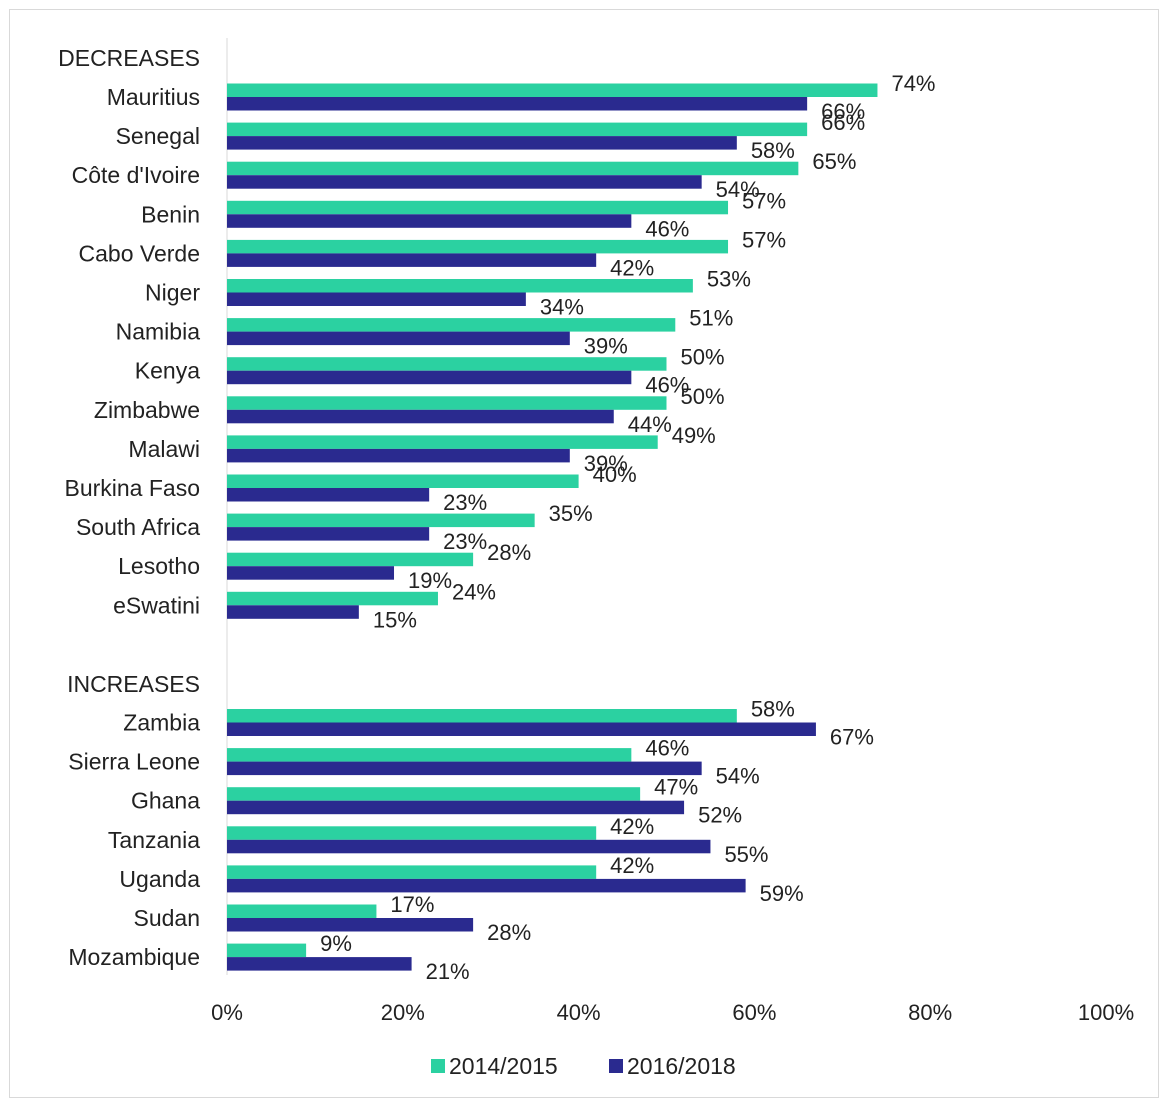  What do you see at coordinates (161, 723) in the screenshot?
I see `category-label: Zambia` at bounding box center [161, 723].